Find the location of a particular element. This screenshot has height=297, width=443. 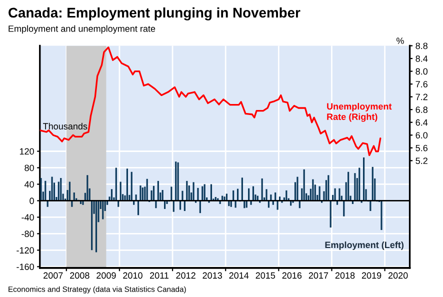

series-label: Employment (Left) is located at coordinates (364, 245).